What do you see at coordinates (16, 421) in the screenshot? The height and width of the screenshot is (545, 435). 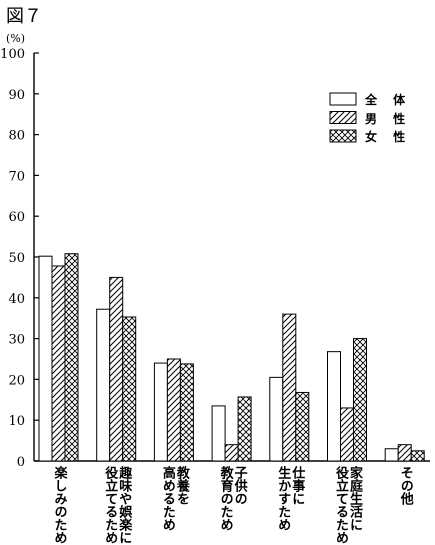 I see `y-tick-label: 10` at bounding box center [16, 421].